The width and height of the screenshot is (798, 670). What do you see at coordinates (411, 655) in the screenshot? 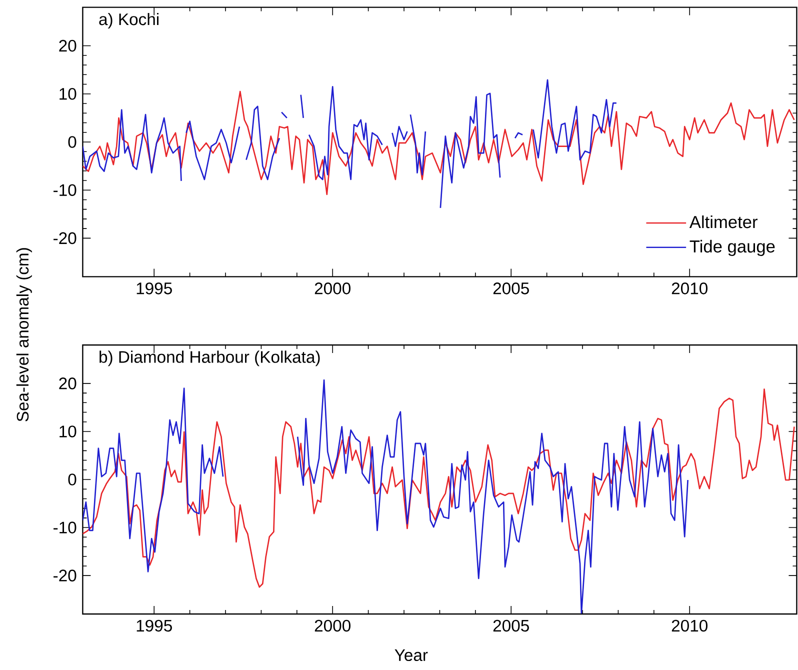
I see `x-axis-title: Year` at bounding box center [411, 655].